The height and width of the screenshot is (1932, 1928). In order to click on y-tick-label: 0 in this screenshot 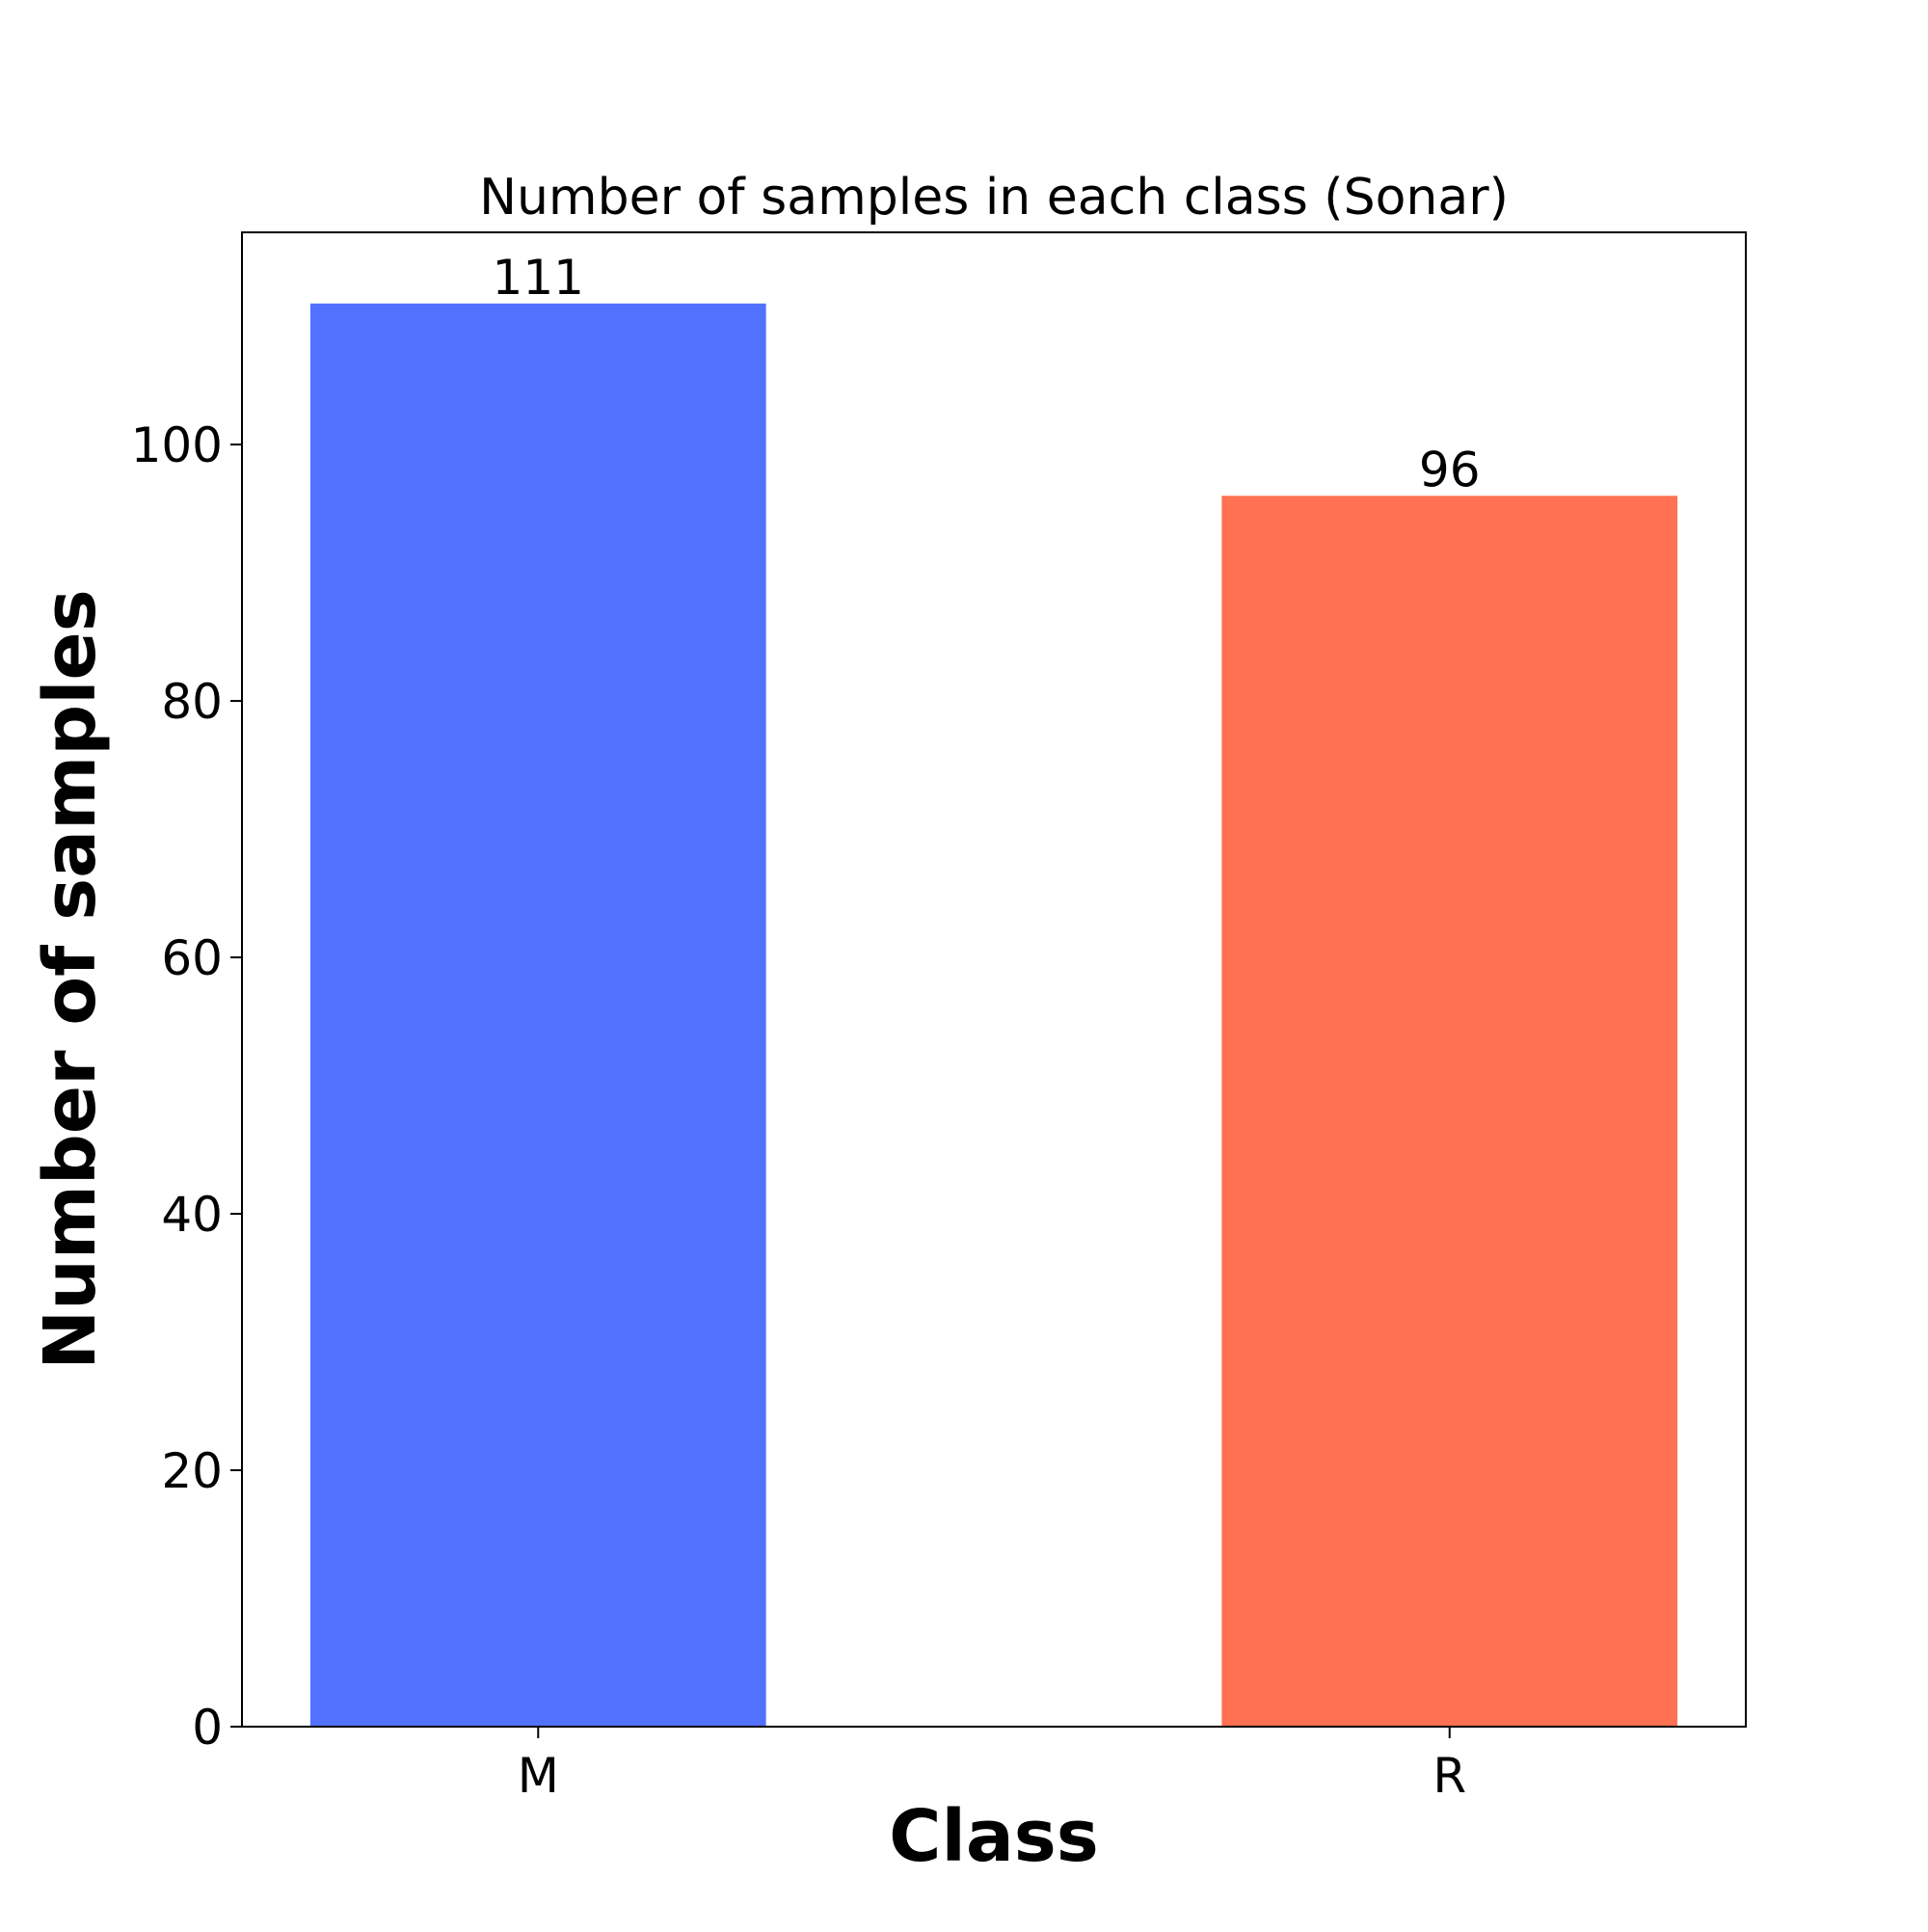, I will do `click(207, 1728)`.